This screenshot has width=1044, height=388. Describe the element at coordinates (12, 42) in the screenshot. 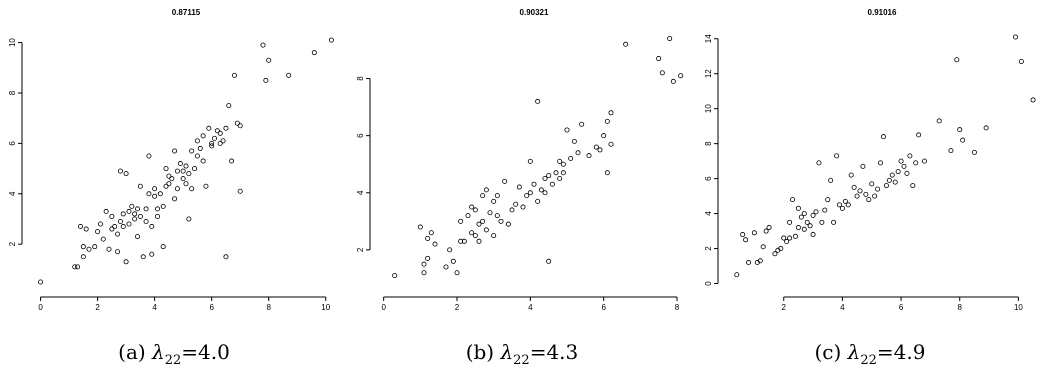

I see `y-tick-label: 10` at that location.